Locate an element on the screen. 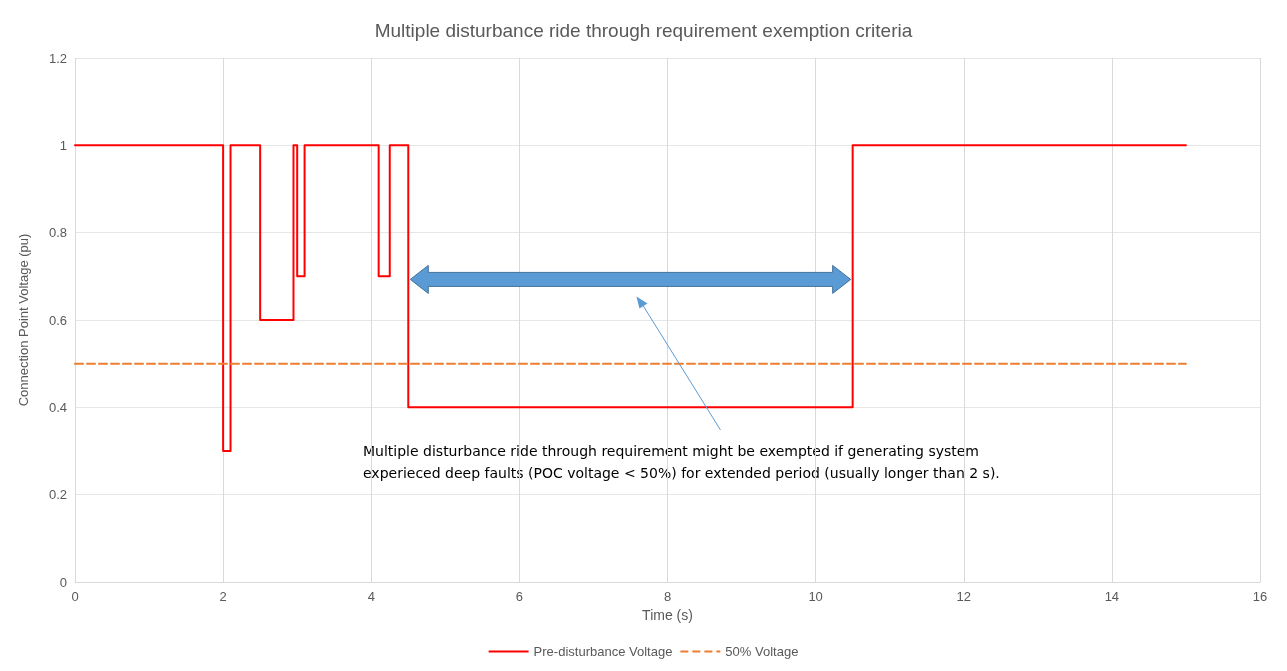  x-tick-label: 10 is located at coordinates (815, 596).